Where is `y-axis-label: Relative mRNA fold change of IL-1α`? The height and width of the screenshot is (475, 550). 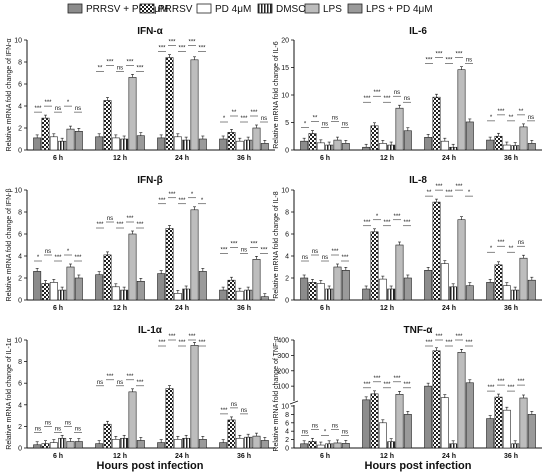
y-axis-label: Relative mRNA fold change of IL-1α is located at coordinates (9, 393).